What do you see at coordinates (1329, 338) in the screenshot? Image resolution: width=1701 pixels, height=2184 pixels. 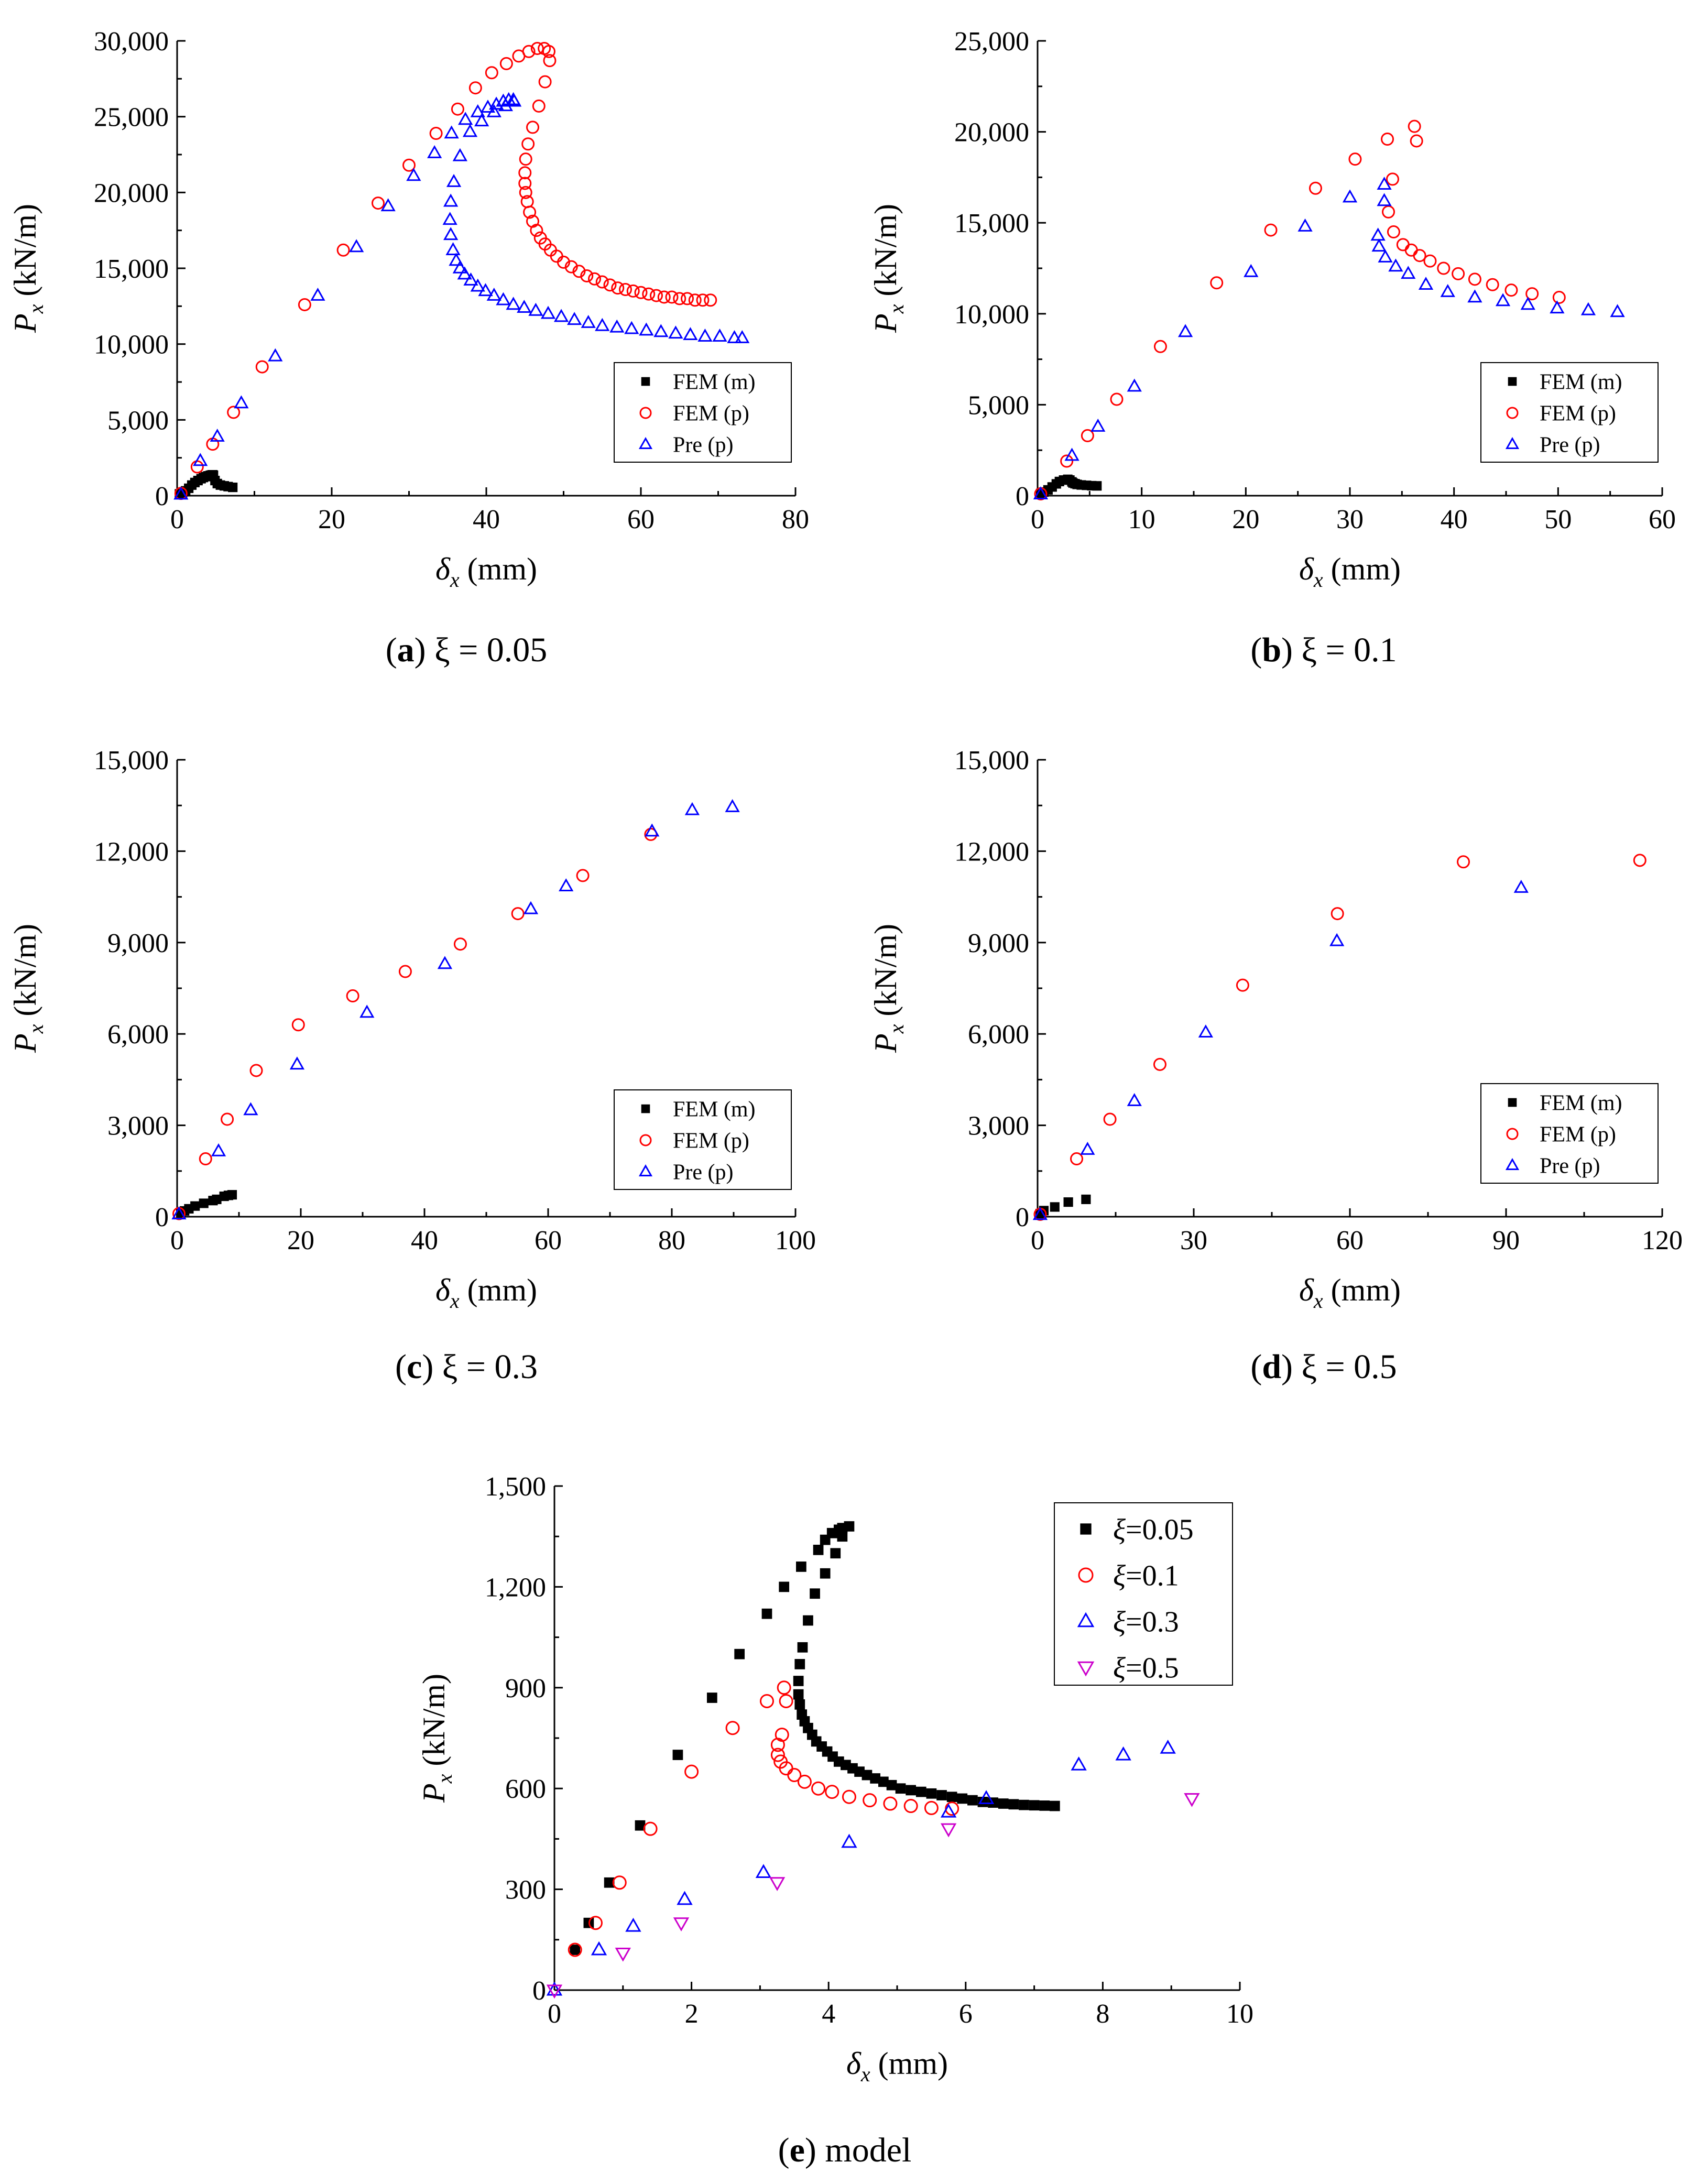 I see `series-triangle-up` at bounding box center [1329, 338].